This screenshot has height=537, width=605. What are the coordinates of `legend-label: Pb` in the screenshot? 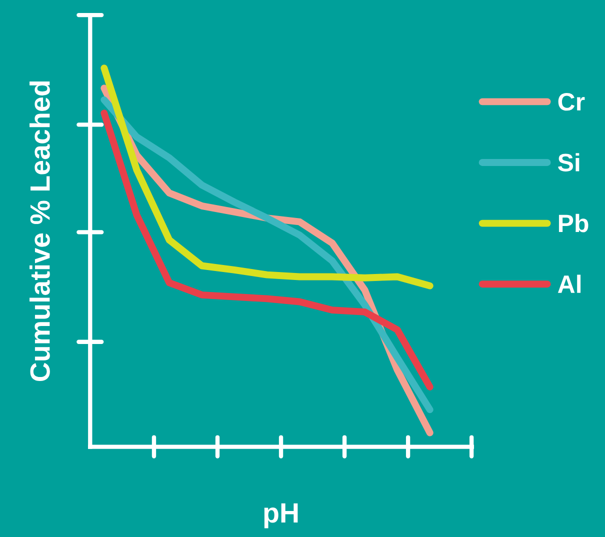 It's located at (573, 223).